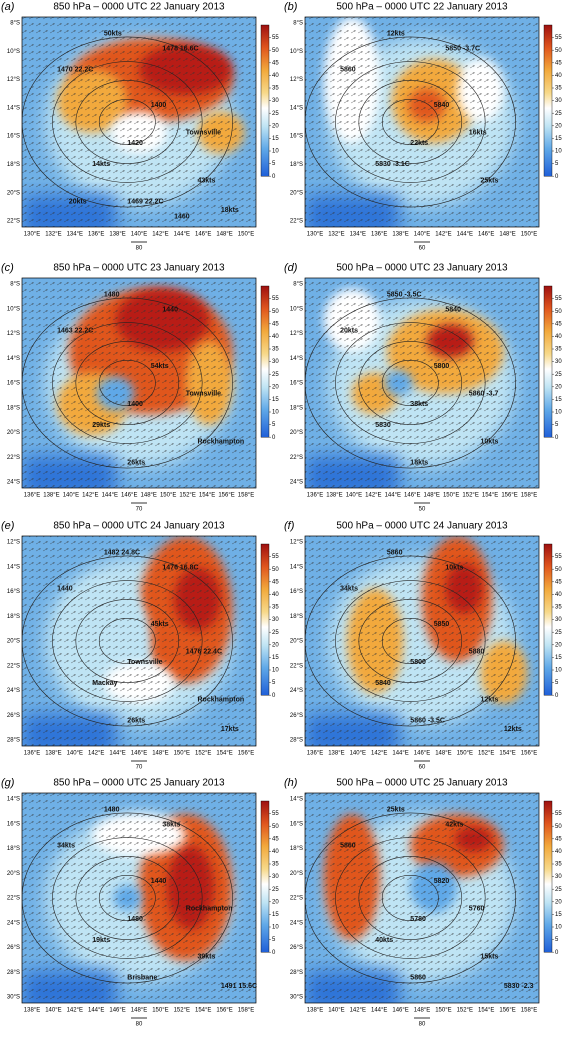 The image size is (566, 1045). I want to click on annotation: 5850 -3.5C, so click(404, 295).